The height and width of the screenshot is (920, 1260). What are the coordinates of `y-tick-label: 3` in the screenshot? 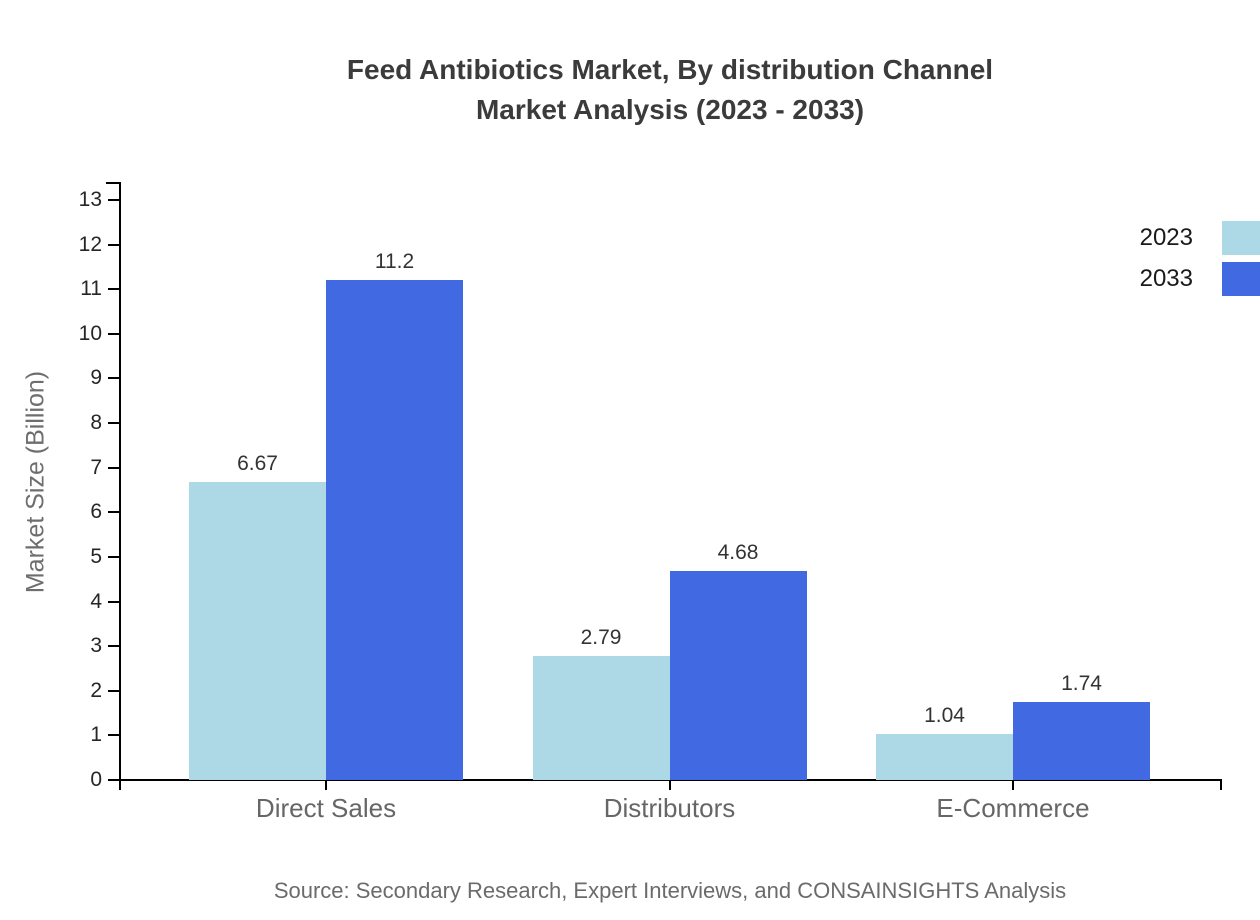 It's located at (96, 646).